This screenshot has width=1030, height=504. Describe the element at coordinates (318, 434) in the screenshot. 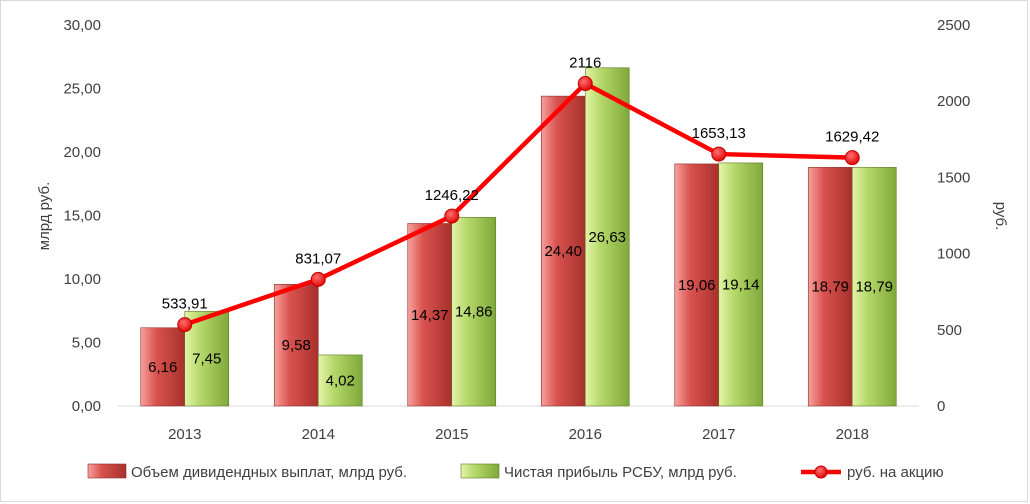

I see `x-axis-tick-label: 2014` at that location.